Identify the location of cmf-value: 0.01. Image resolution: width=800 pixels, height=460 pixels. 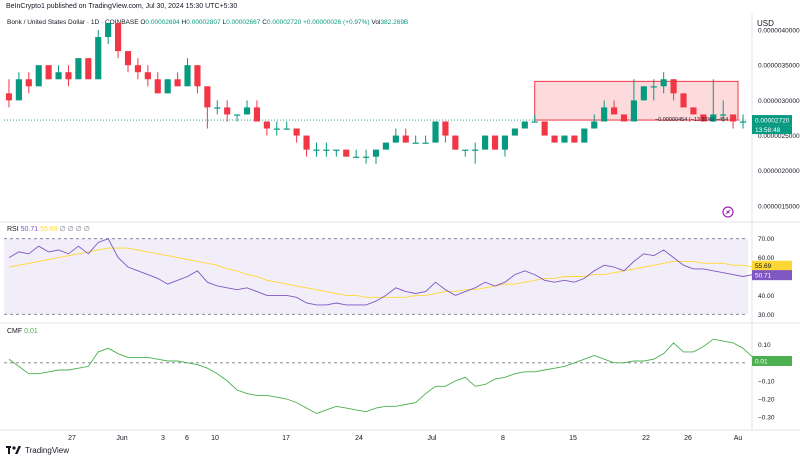
(31, 331).